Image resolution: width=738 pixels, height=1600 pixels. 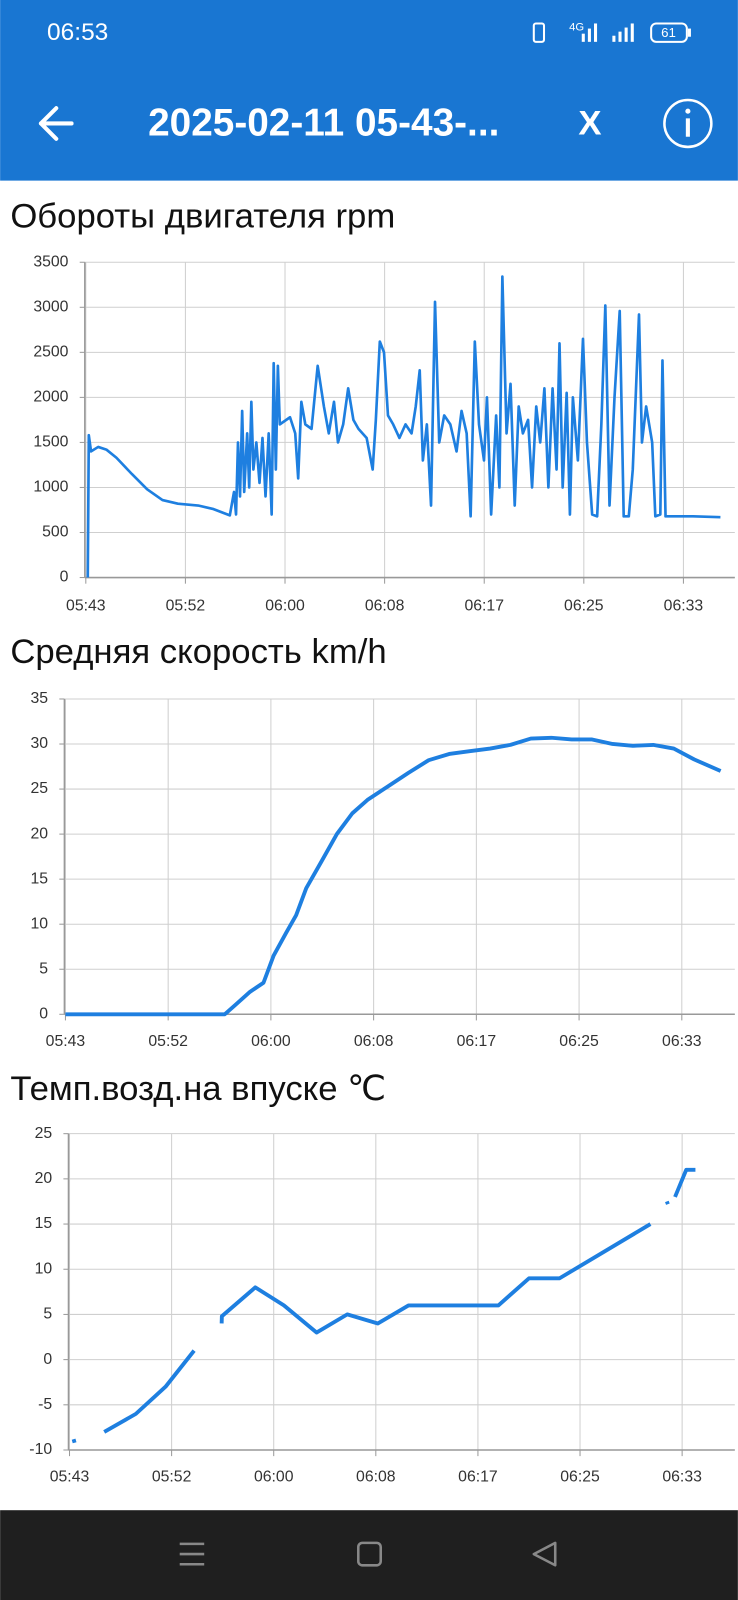 I want to click on info-dot, so click(x=688, y=111).